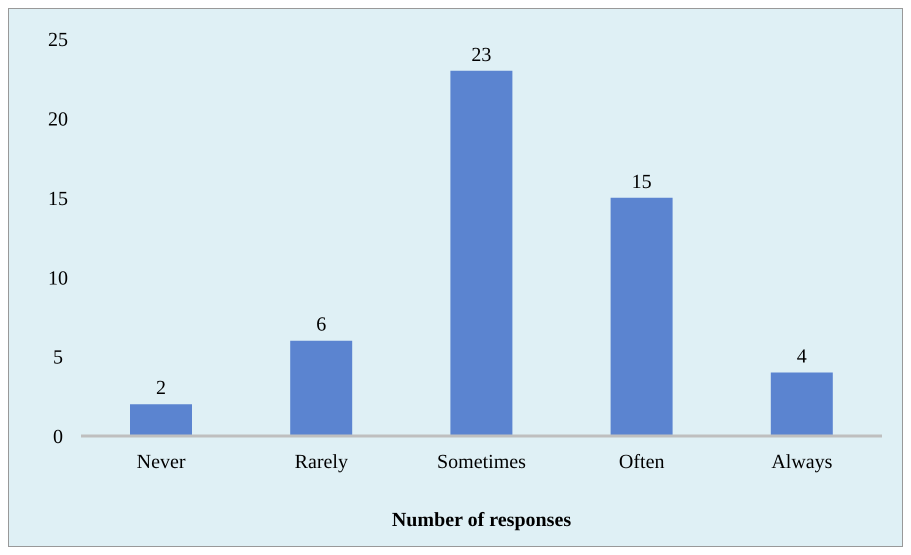 The width and height of the screenshot is (911, 555). Describe the element at coordinates (161, 388) in the screenshot. I see `data-label: 2` at that location.